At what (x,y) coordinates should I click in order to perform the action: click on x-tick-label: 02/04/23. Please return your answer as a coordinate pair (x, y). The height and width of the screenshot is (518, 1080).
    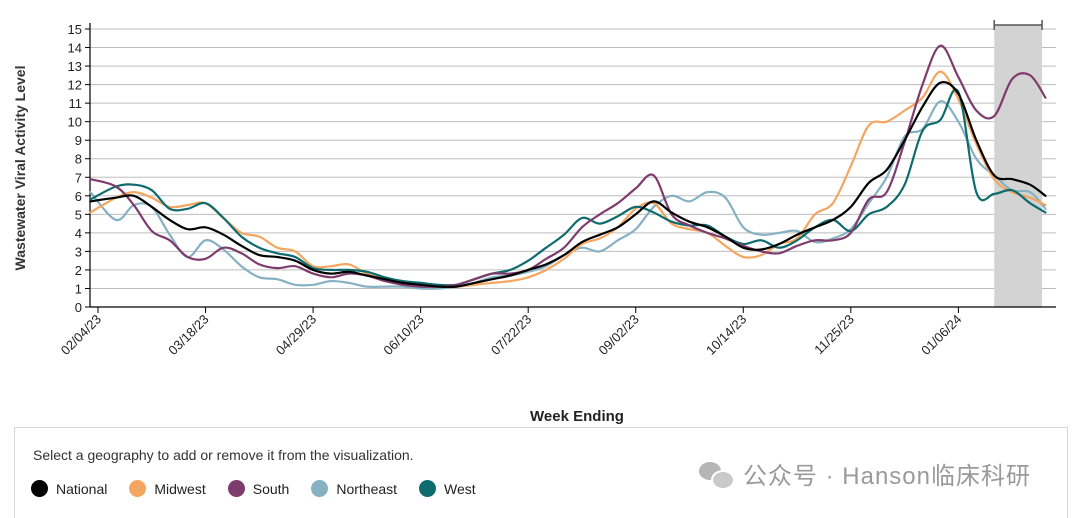
    Looking at the image, I should click on (81, 335).